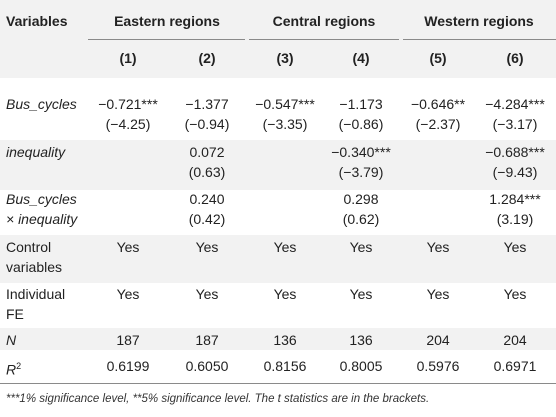 The image size is (556, 417). What do you see at coordinates (324, 39) in the screenshot?
I see `group-rule-central` at bounding box center [324, 39].